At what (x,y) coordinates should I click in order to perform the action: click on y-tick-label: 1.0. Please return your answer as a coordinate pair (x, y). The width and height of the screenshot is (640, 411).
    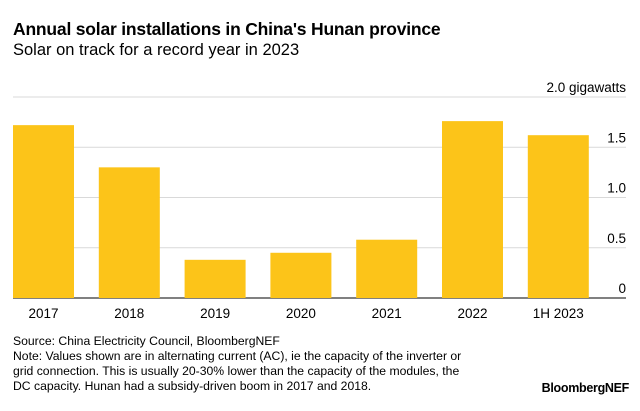
    Looking at the image, I should click on (616, 188).